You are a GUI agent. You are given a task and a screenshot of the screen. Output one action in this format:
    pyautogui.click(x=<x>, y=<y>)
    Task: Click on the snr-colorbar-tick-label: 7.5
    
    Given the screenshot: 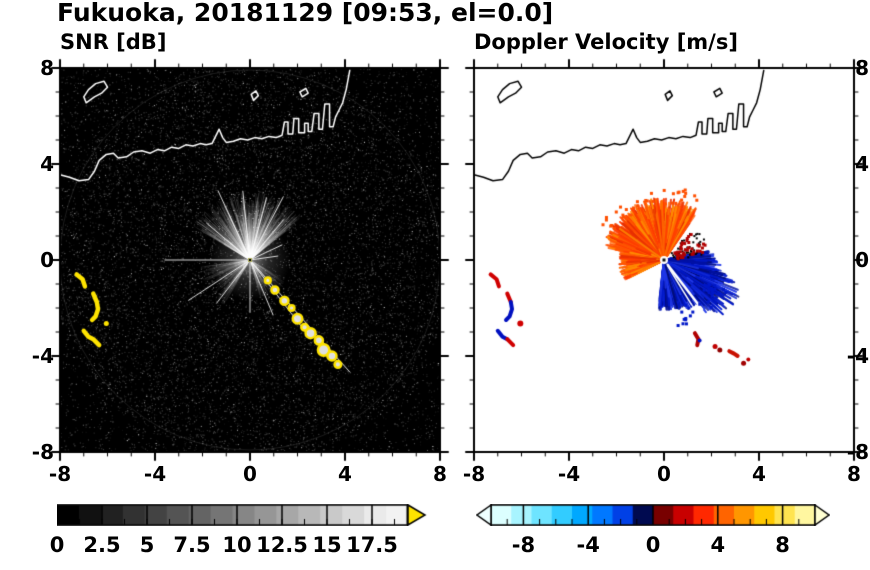 What is the action you would take?
    pyautogui.click(x=192, y=545)
    